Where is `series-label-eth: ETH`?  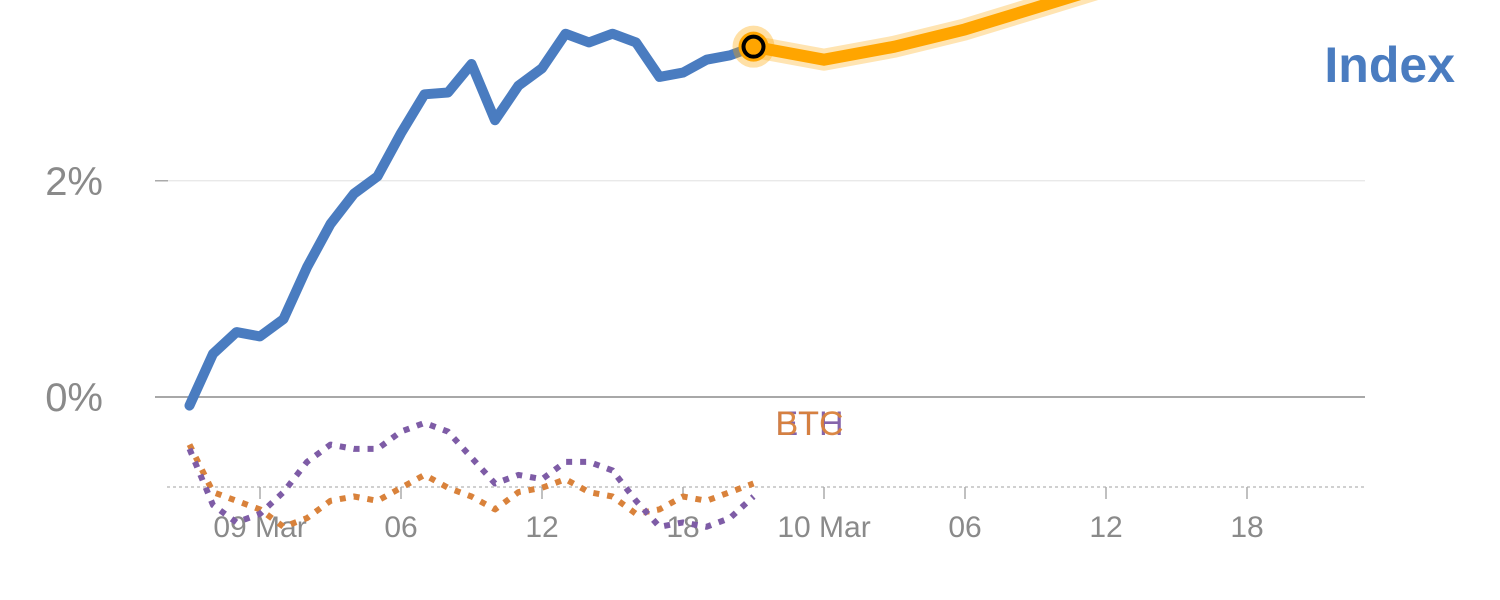 series-label-eth: ETH is located at coordinates (810, 424).